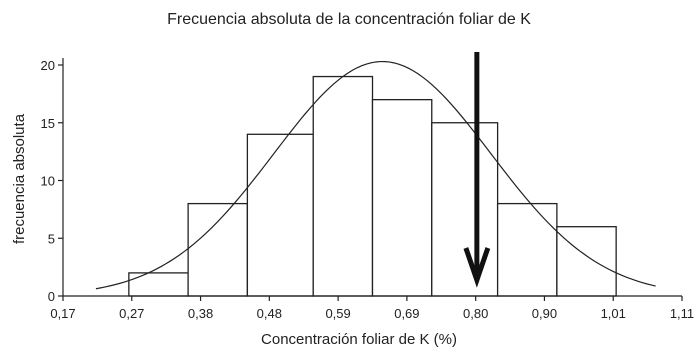  Describe the element at coordinates (544, 313) in the screenshot. I see `x-tick-label: 0,90` at that location.